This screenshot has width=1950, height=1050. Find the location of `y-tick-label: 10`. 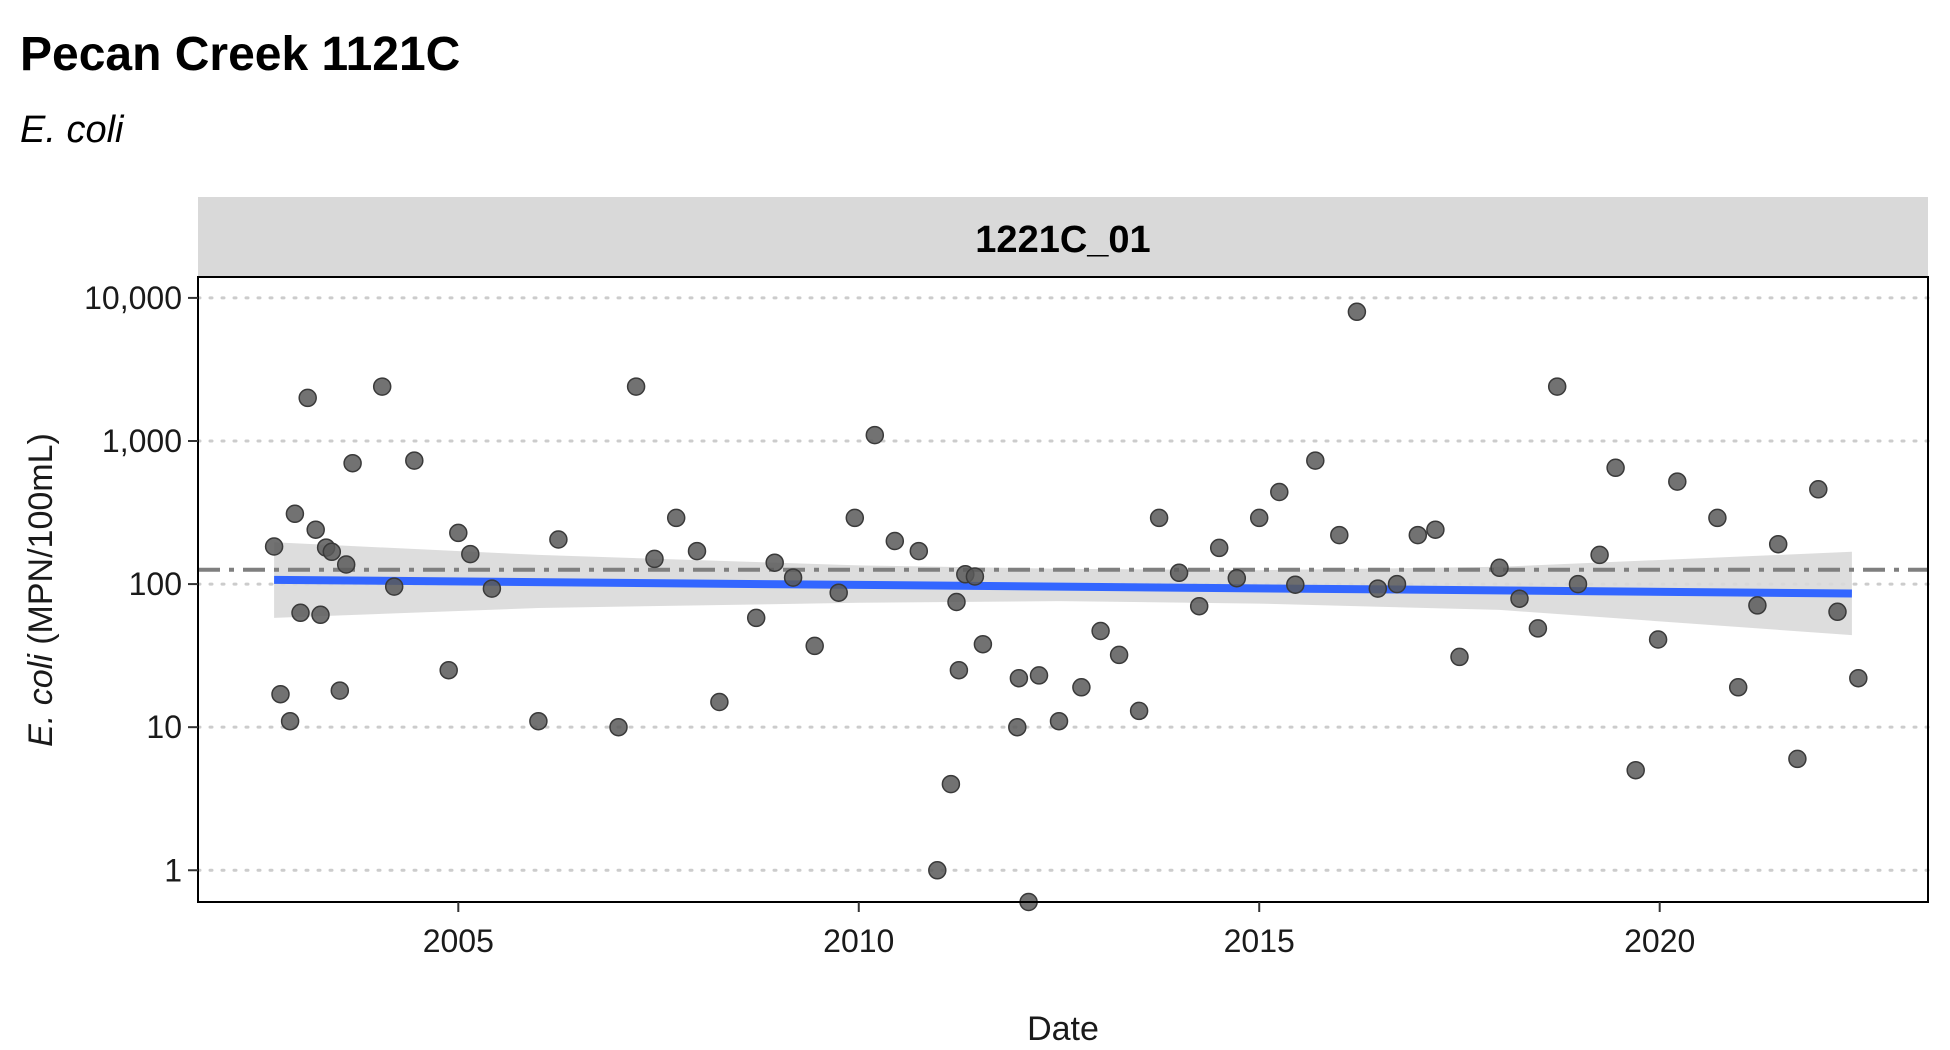

y-tick-label: 10 is located at coordinates (164, 727).